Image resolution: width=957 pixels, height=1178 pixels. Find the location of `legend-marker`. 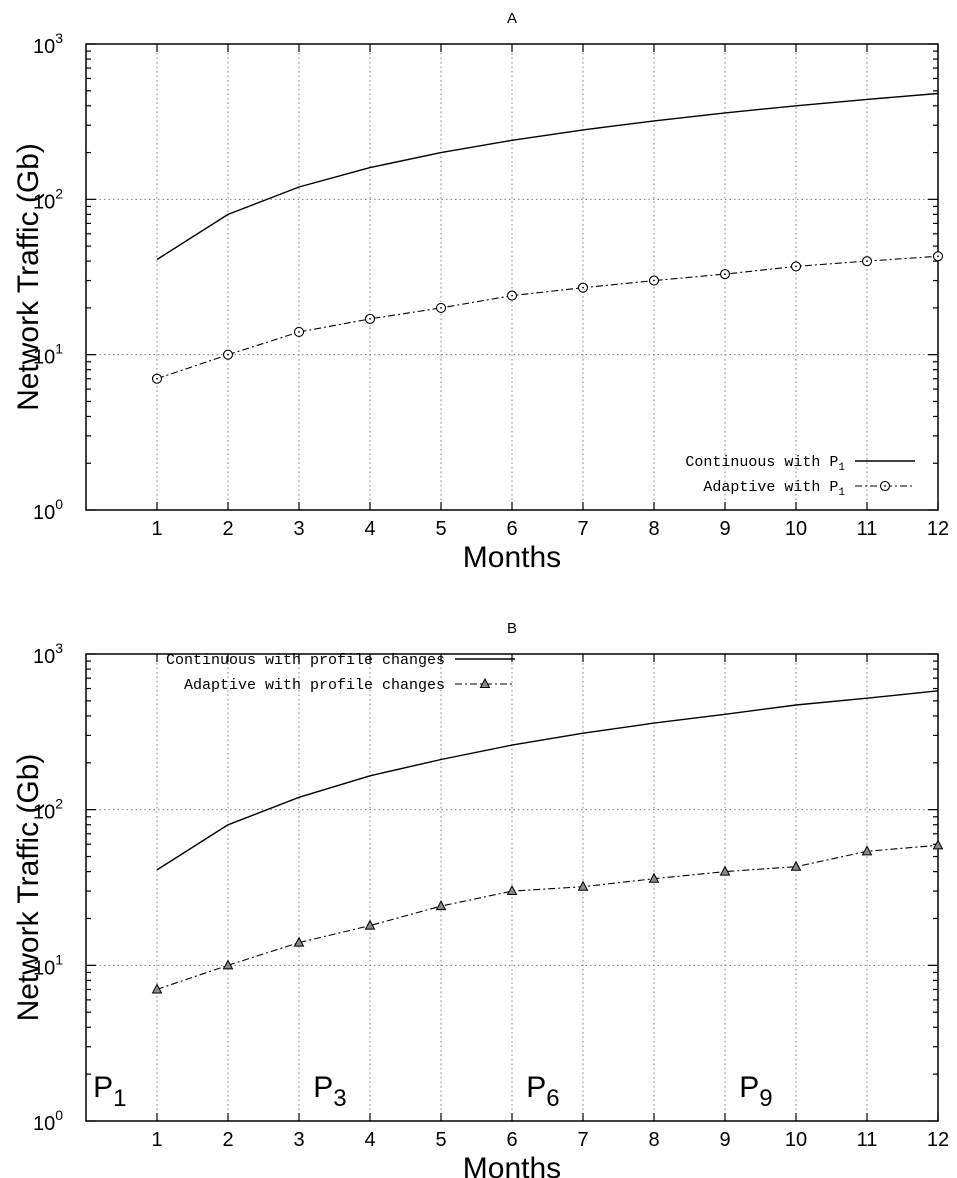

legend-marker is located at coordinates (485, 682).